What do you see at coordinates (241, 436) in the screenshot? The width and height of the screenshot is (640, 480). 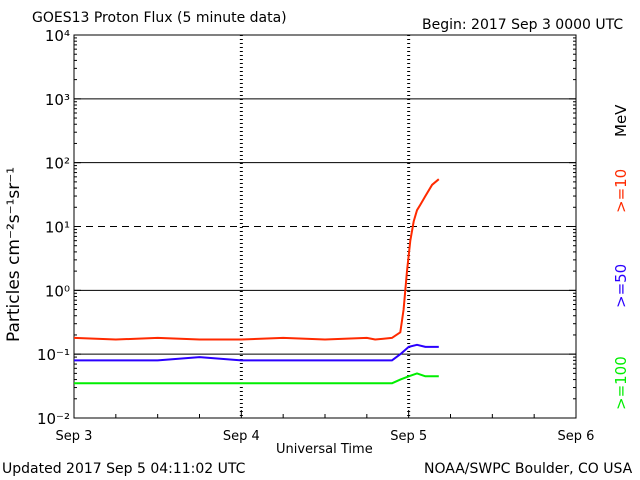 I see `x-tick-label: Sep 4` at bounding box center [241, 436].